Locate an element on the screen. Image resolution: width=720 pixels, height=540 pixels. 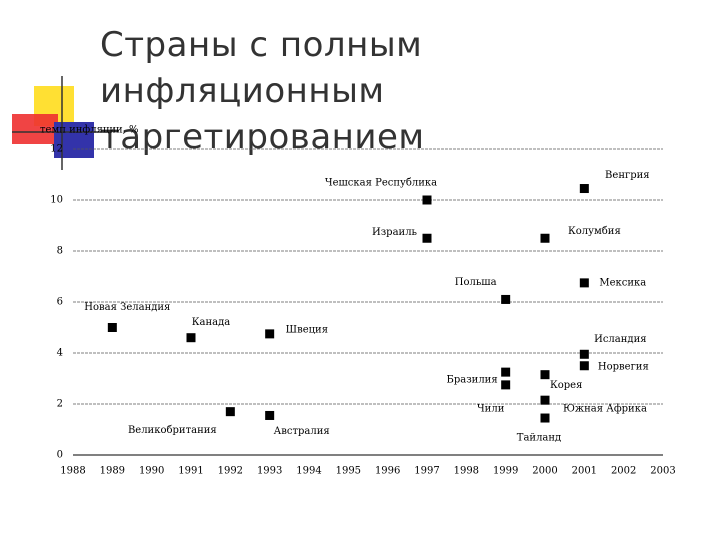
point-label: Новая Зеландия is located at coordinates (127, 307).